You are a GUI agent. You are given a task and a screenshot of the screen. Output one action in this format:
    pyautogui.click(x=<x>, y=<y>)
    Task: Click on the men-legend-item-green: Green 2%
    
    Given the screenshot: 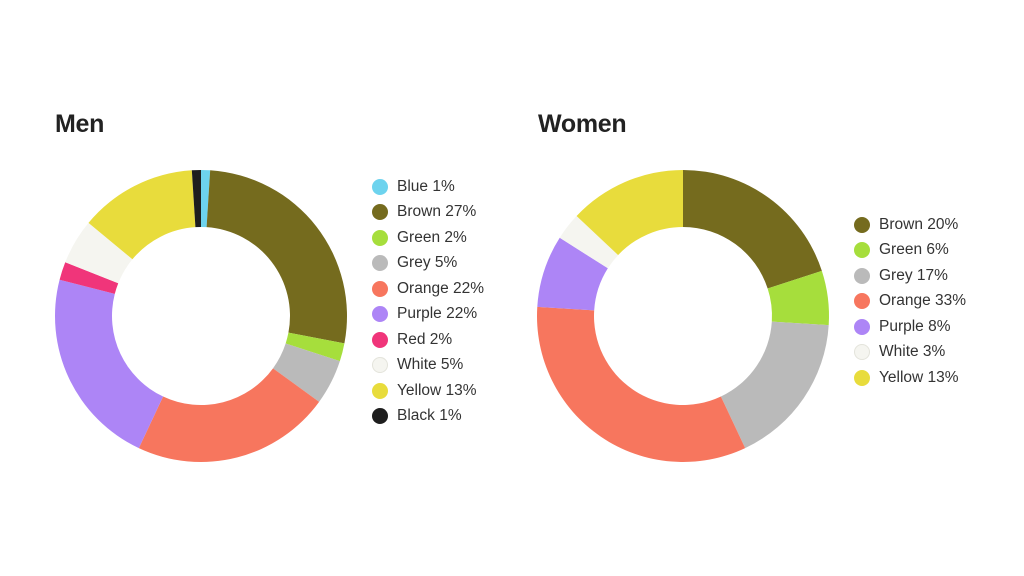 What is the action you would take?
    pyautogui.click(x=428, y=238)
    